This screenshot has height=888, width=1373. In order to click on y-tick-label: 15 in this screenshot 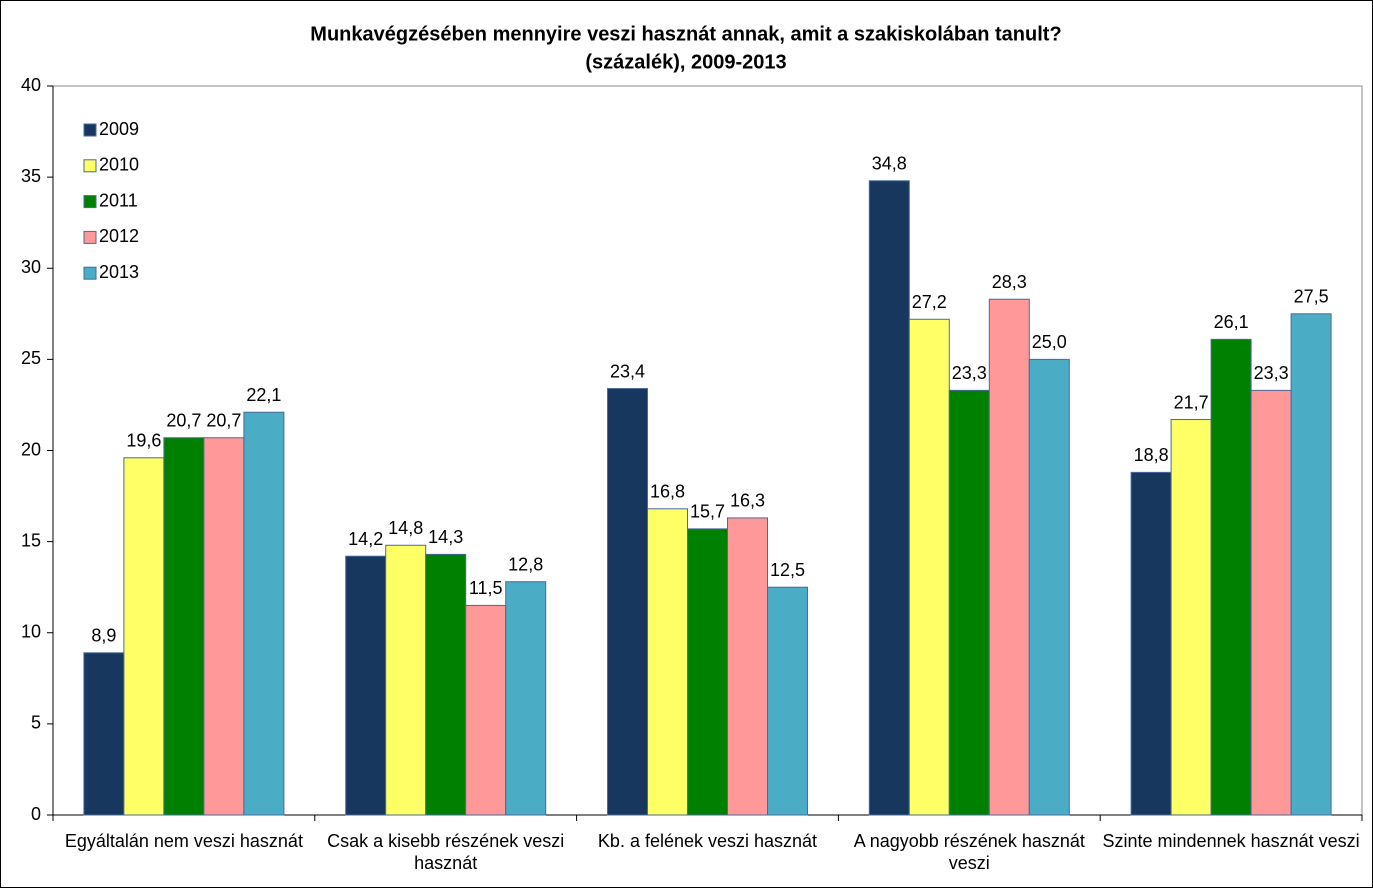, I will do `click(31, 540)`.